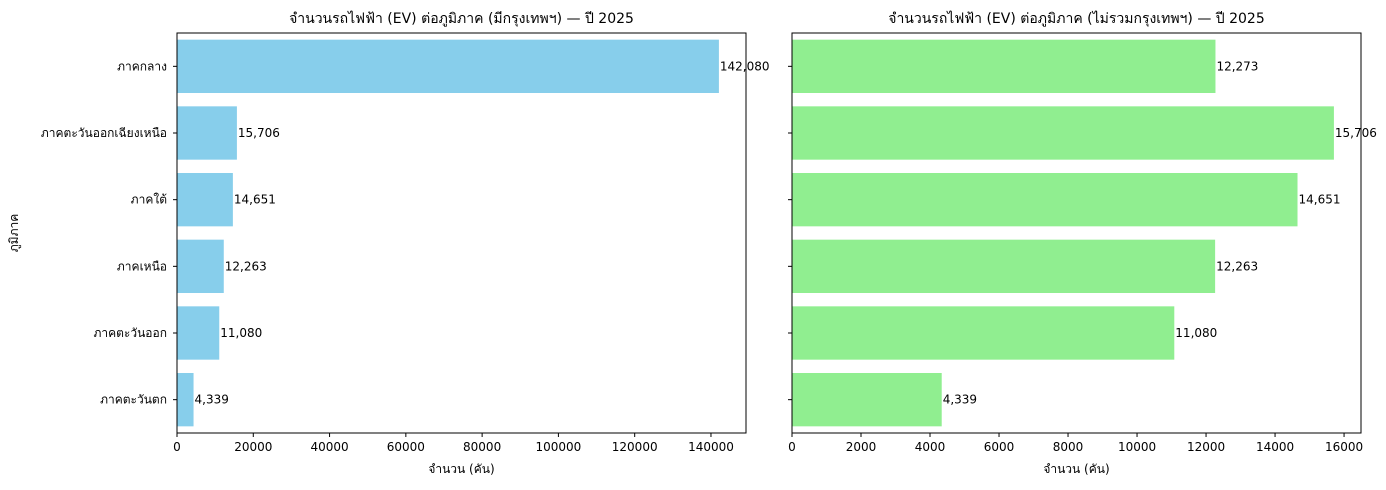 The image size is (1386, 490). What do you see at coordinates (406, 447) in the screenshot?
I see `x-tick-label: 60000` at bounding box center [406, 447].